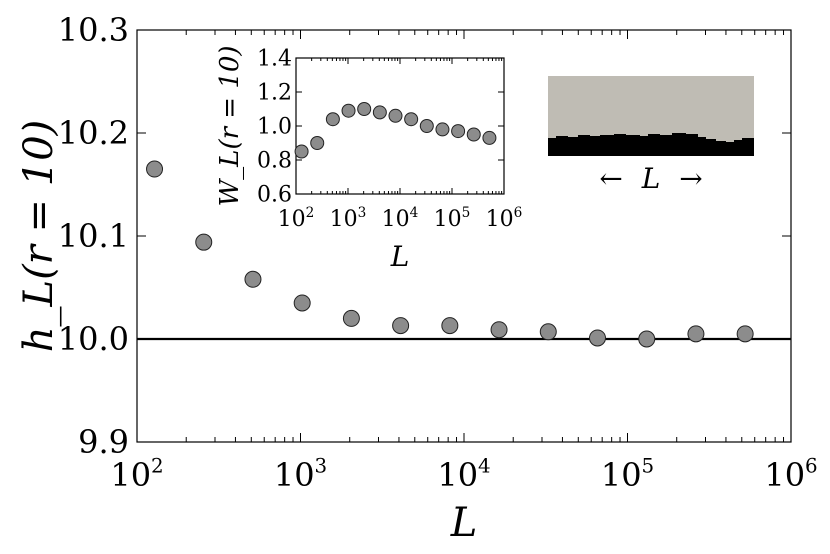  I want to click on inset-x-tick-exp: 4, so click(414, 213).